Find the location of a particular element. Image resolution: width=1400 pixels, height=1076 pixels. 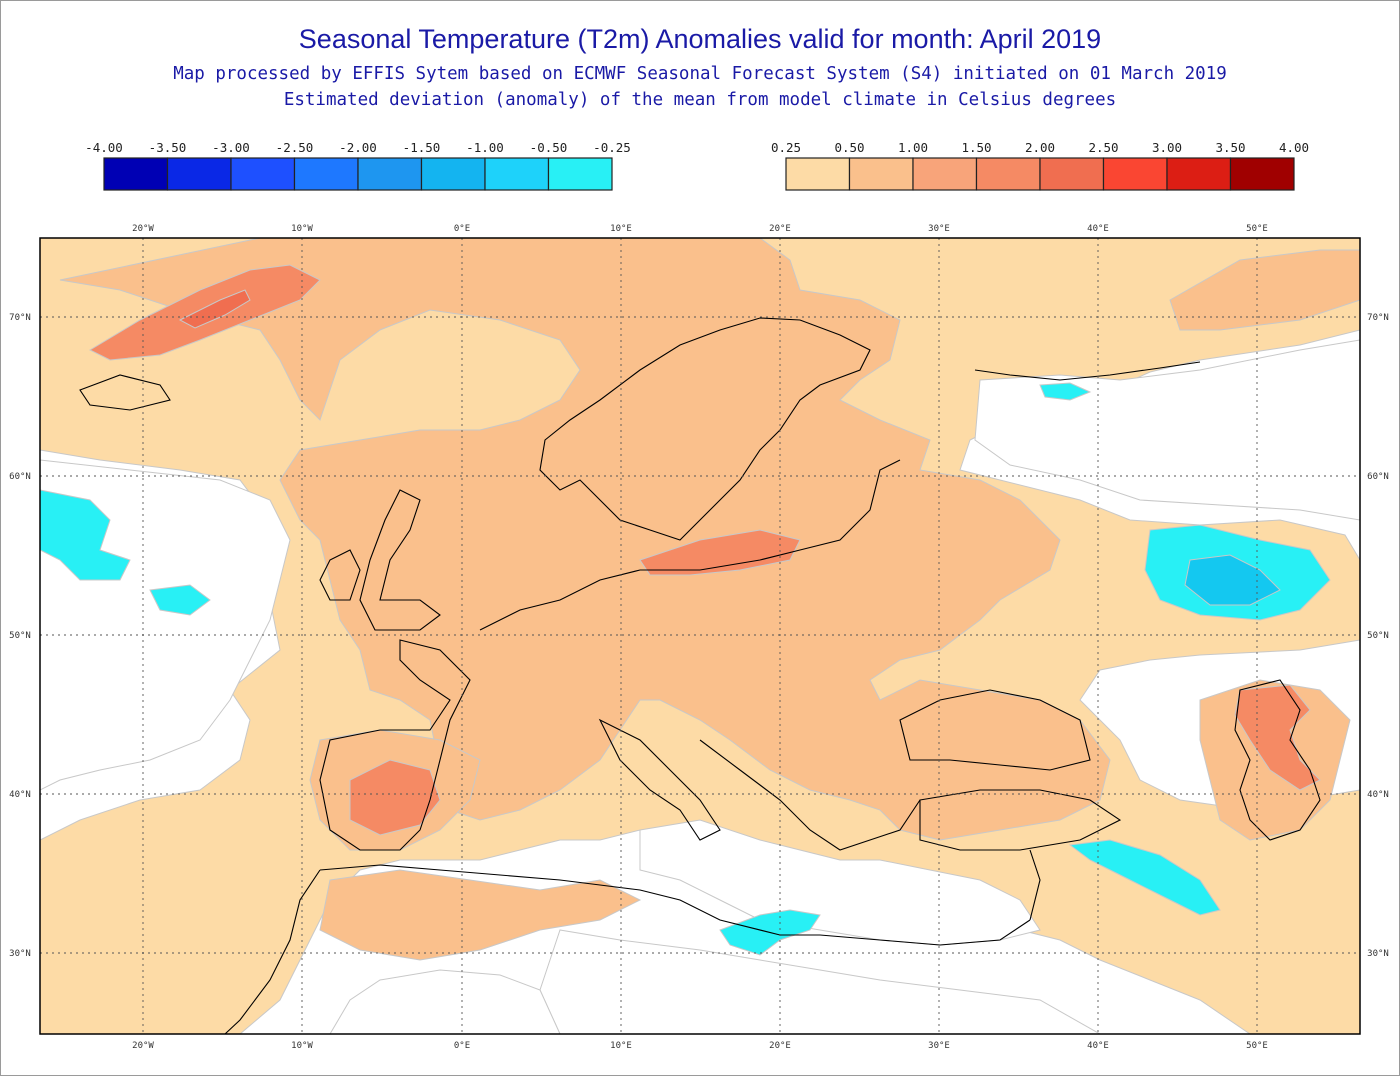

anomaly-region-strong-caucasus is located at coordinates (1277, 737).